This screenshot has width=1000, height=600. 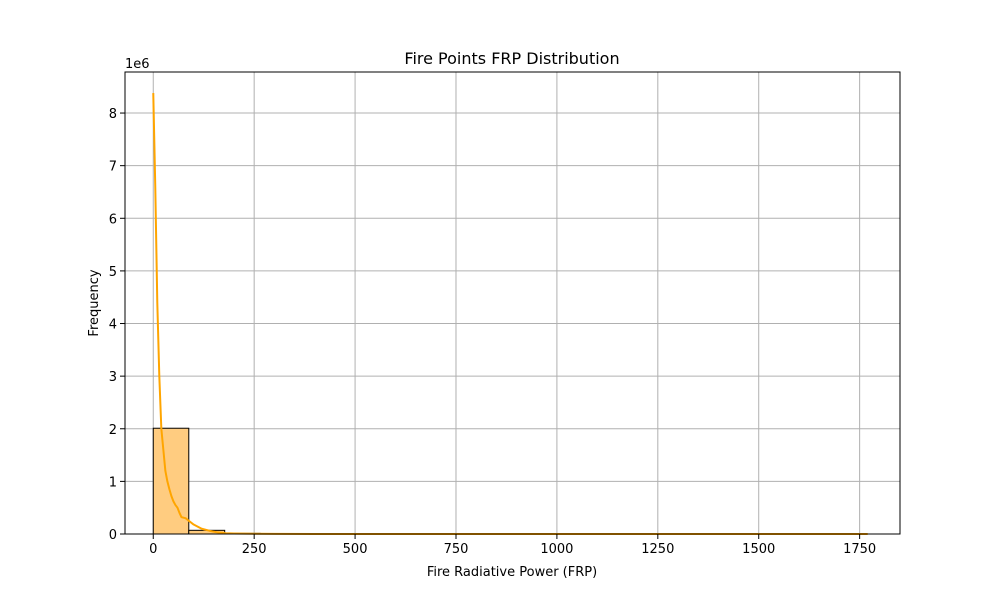 I want to click on y-tick-label-6: 6, so click(x=113, y=219).